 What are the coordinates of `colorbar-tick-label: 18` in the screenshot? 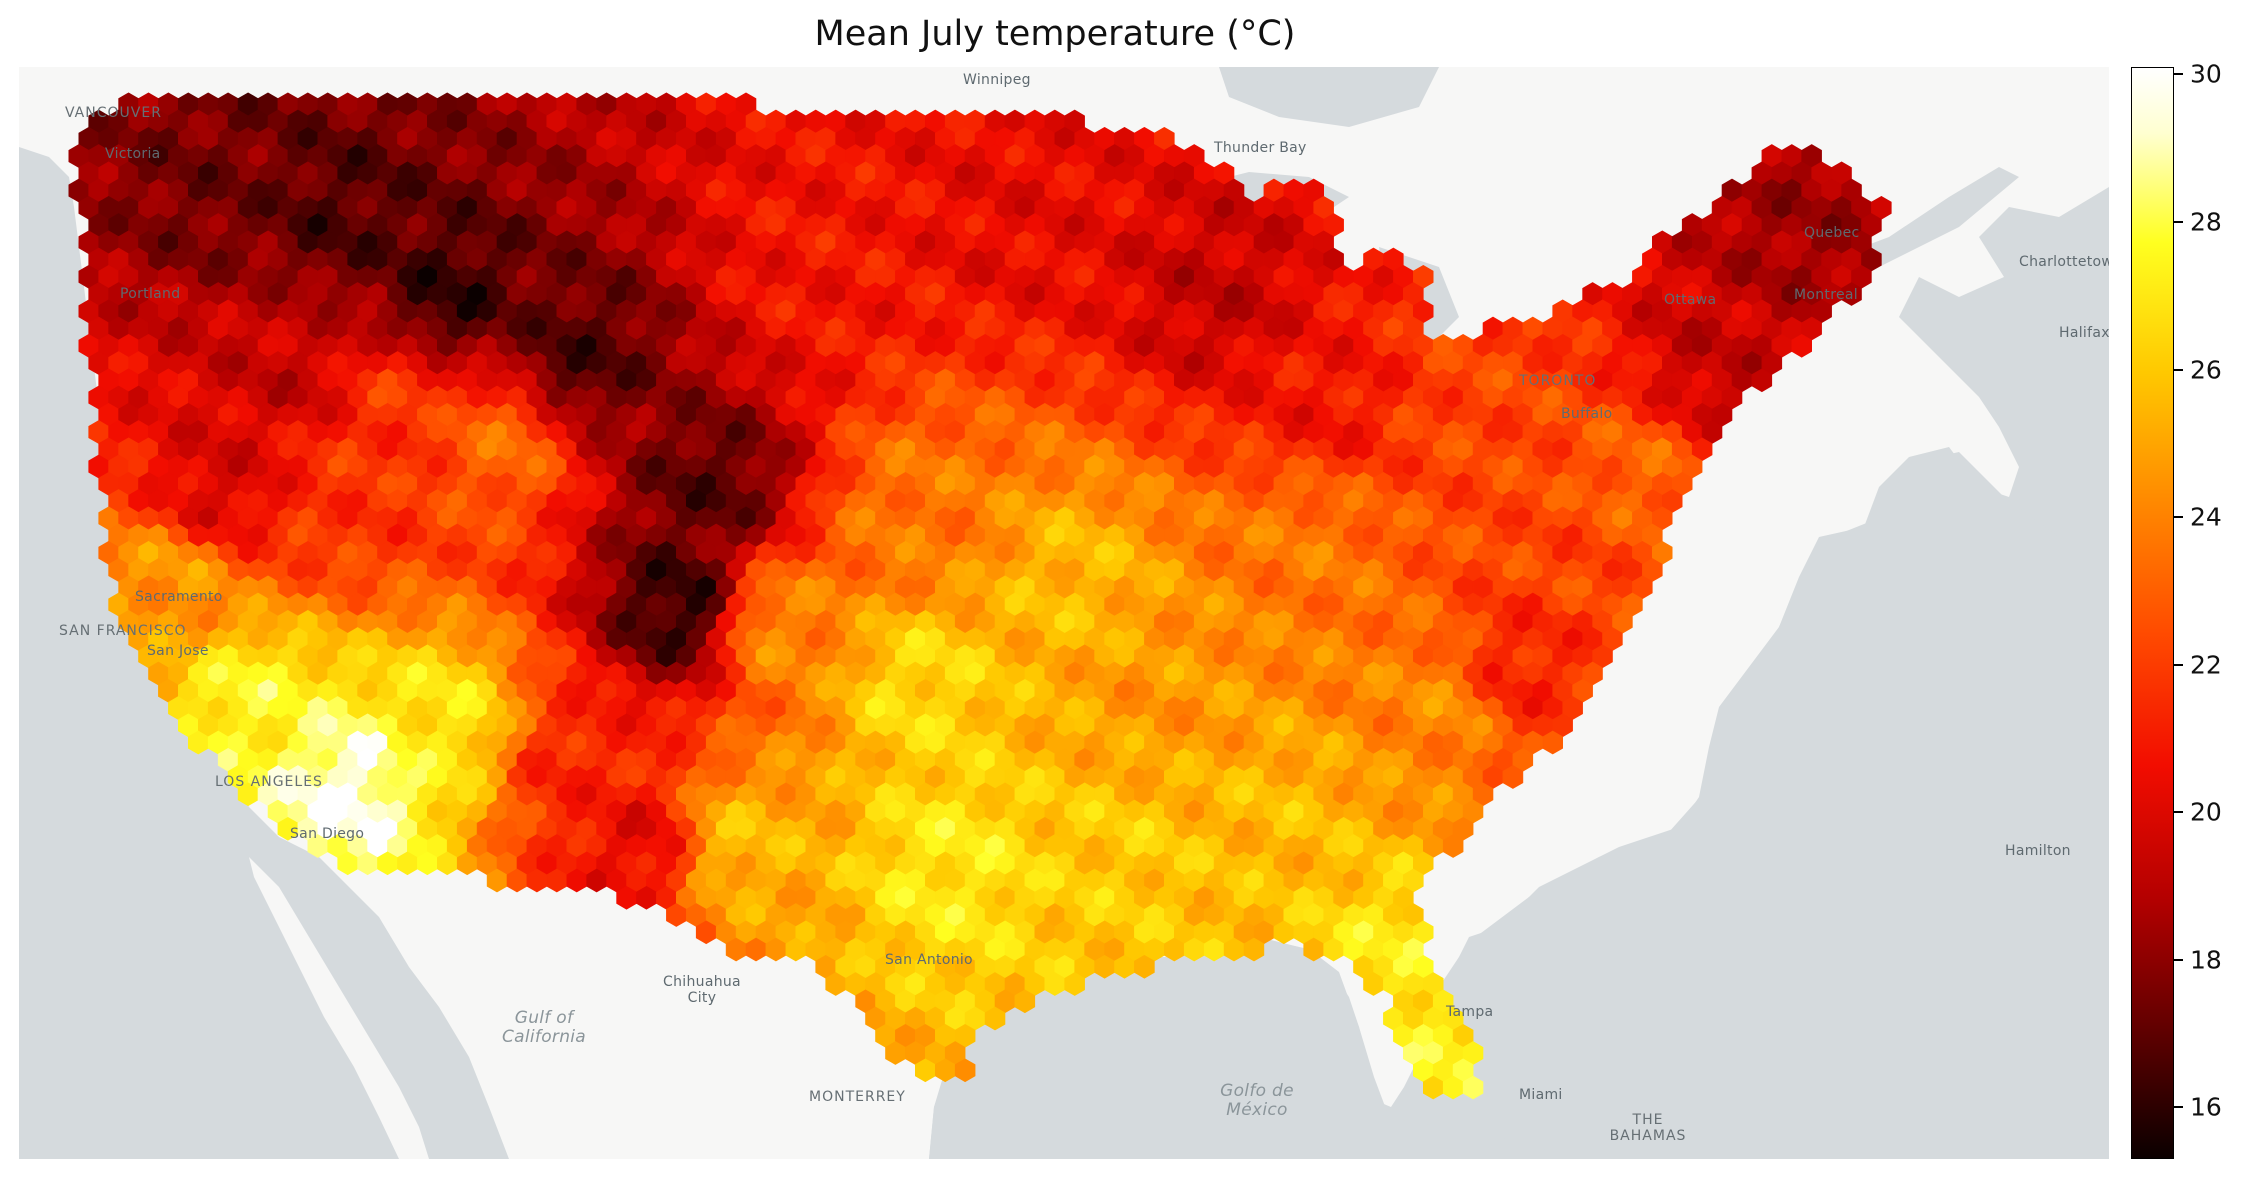 It's located at (2206, 960).